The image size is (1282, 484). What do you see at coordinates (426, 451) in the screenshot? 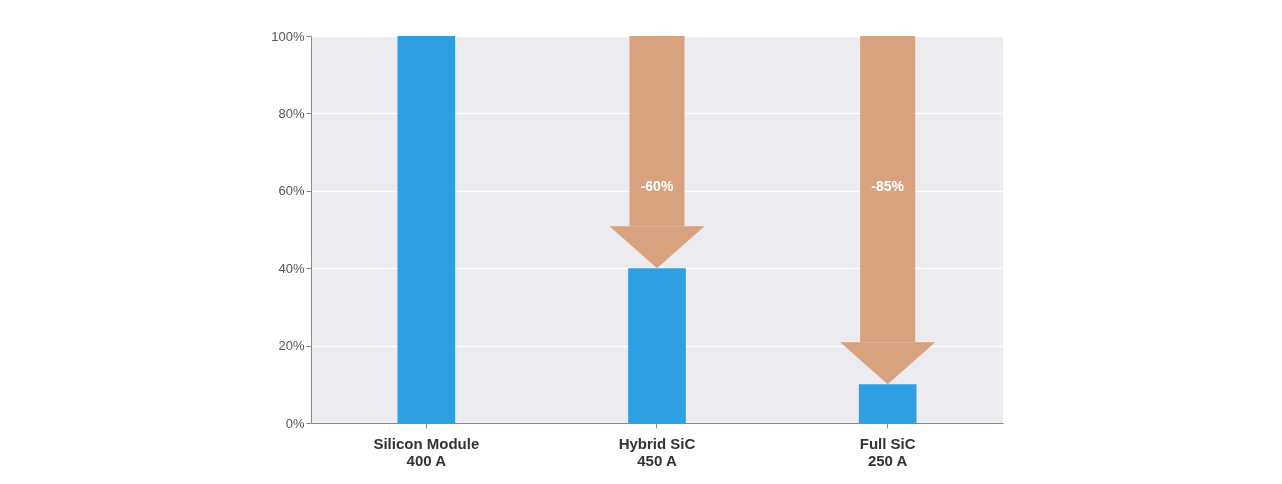
I see `x-tick-label: Silicon Module 400 A` at bounding box center [426, 451].